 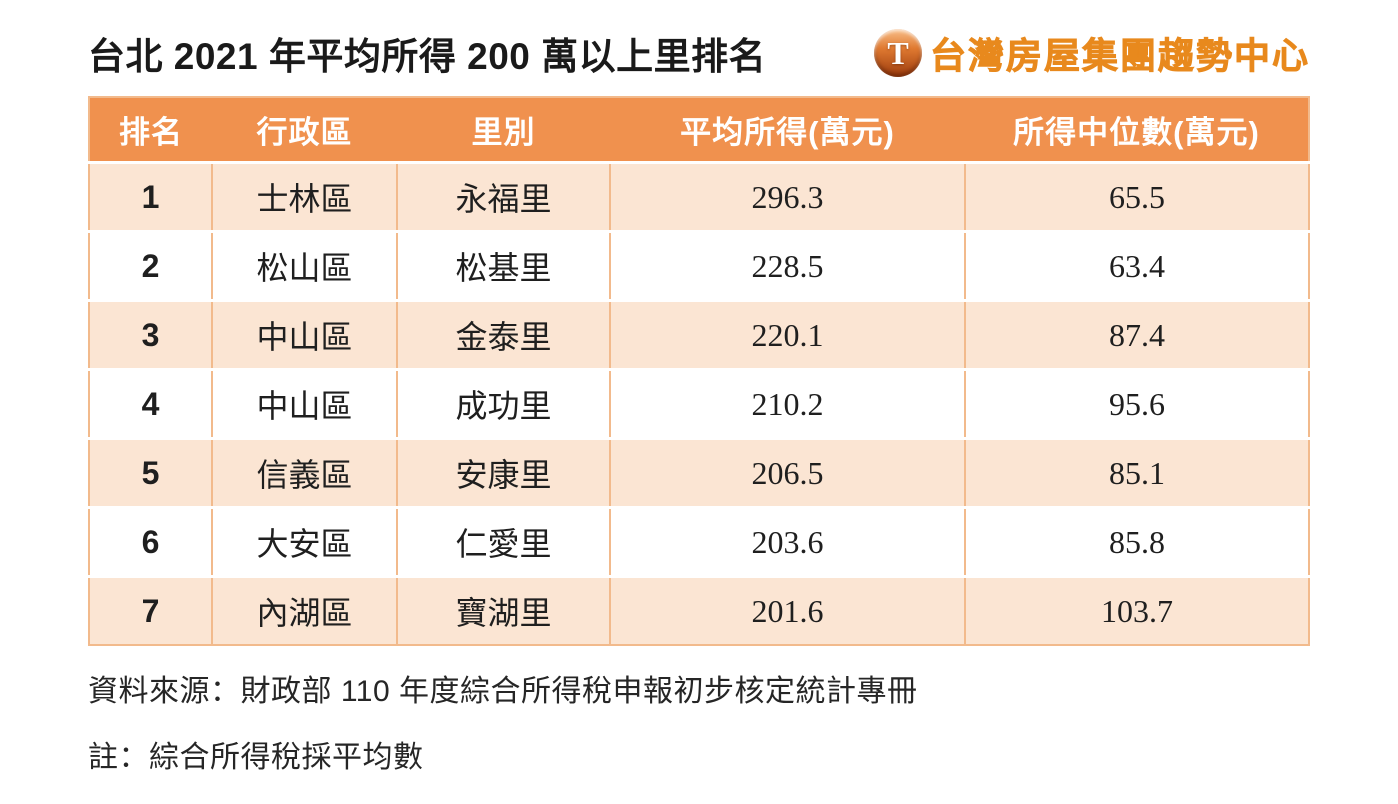 I want to click on table-header-row: 排名 行政區 里別 平均所得(萬元) 所得中位數(萬元), so click(x=699, y=130).